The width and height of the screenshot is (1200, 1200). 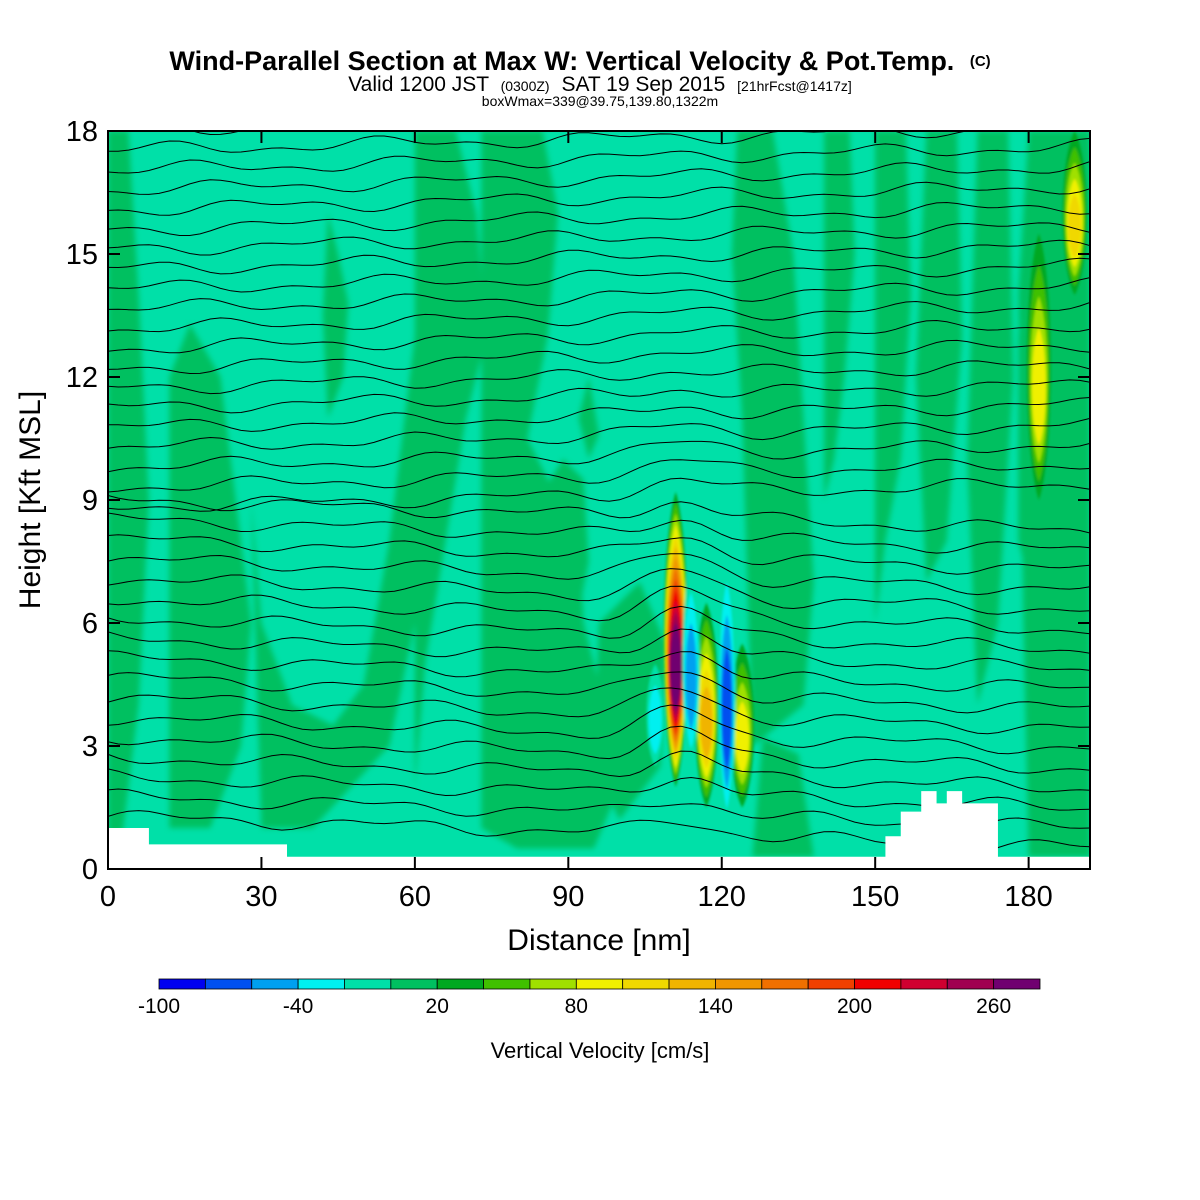 What do you see at coordinates (600, 1050) in the screenshot?
I see `colorbar-title: Vertical Velocity [cm/s]` at bounding box center [600, 1050].